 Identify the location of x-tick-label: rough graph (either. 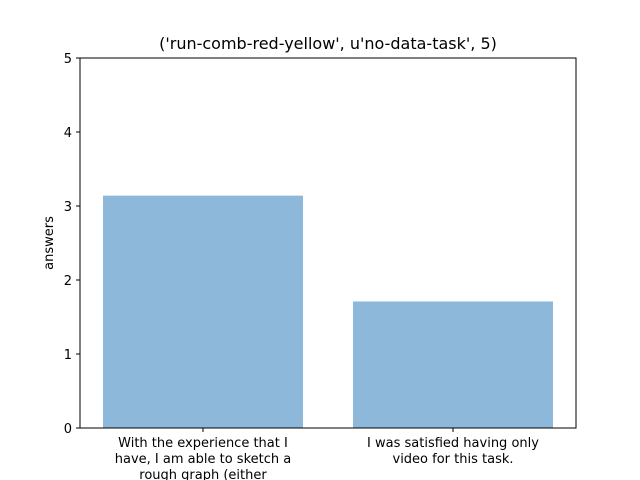
(203, 474).